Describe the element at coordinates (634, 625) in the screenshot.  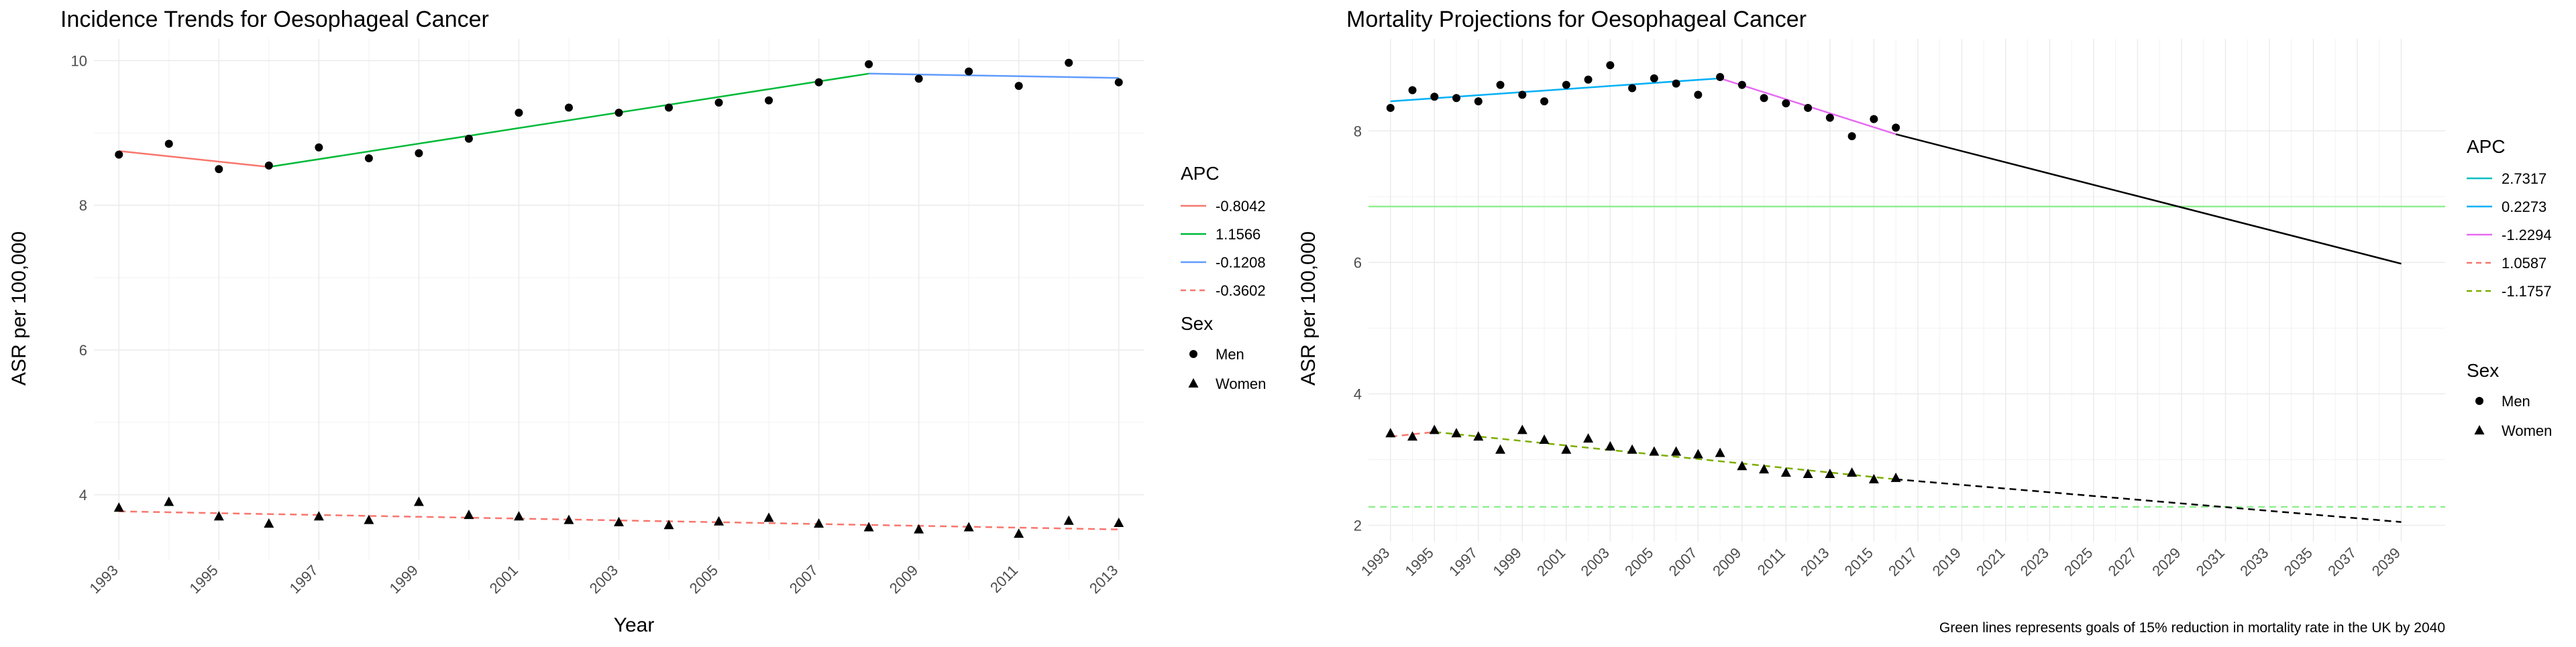
I see `incidence-x-axis-label: Year` at that location.